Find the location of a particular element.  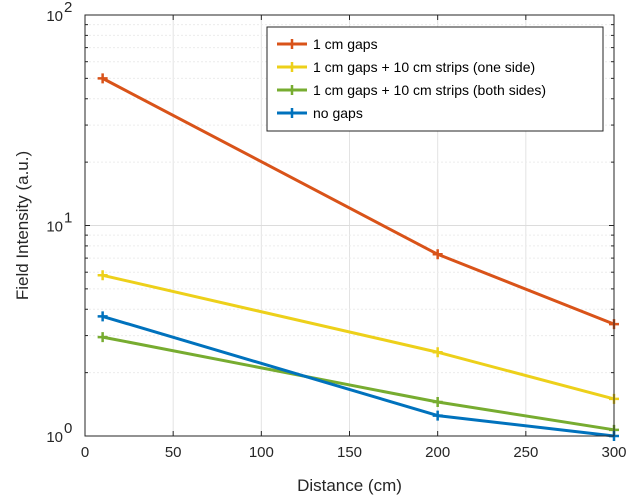

y-tick-label: 10⁰ is located at coordinates (59, 433).